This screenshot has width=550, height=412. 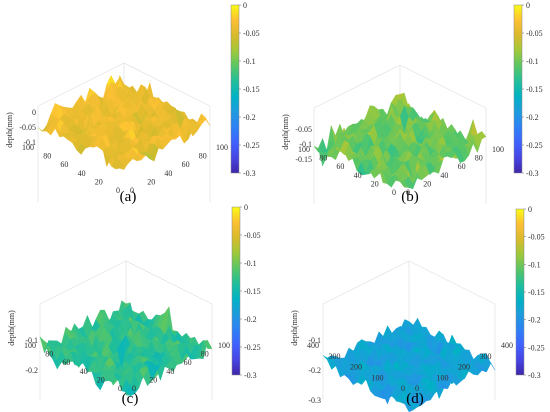 I want to click on panel-label: (c), so click(x=130, y=399).